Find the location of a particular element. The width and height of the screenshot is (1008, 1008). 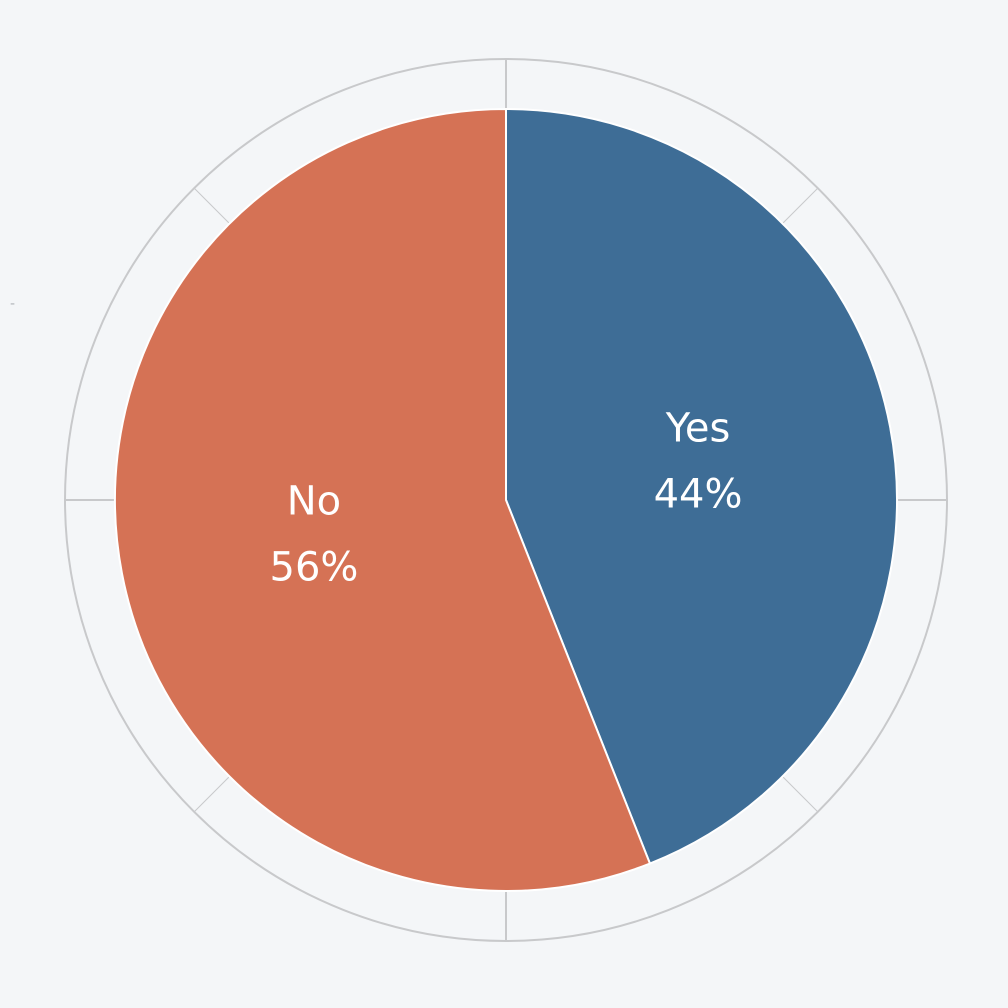

slice-value-label-no: 56% is located at coordinates (314, 568).